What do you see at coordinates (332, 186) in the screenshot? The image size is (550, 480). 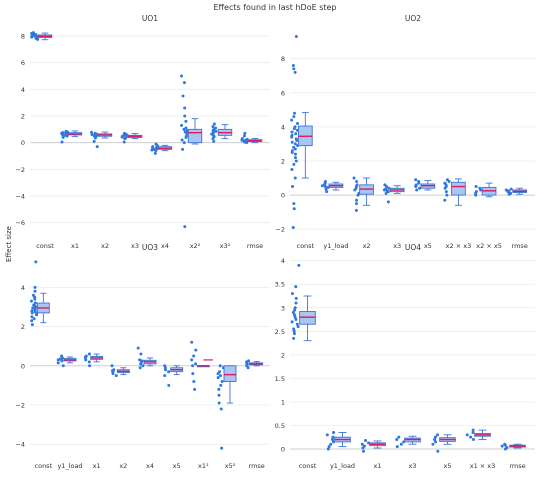 I see `box-y1_load` at bounding box center [332, 186].